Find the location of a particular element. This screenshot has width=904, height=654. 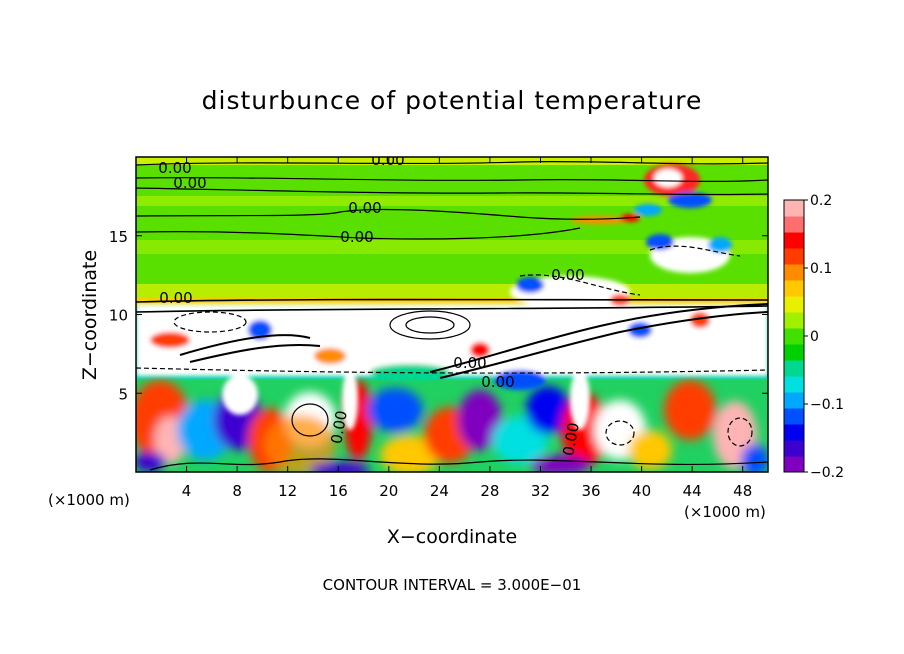

x-tick-label: 36 is located at coordinates (590, 491).